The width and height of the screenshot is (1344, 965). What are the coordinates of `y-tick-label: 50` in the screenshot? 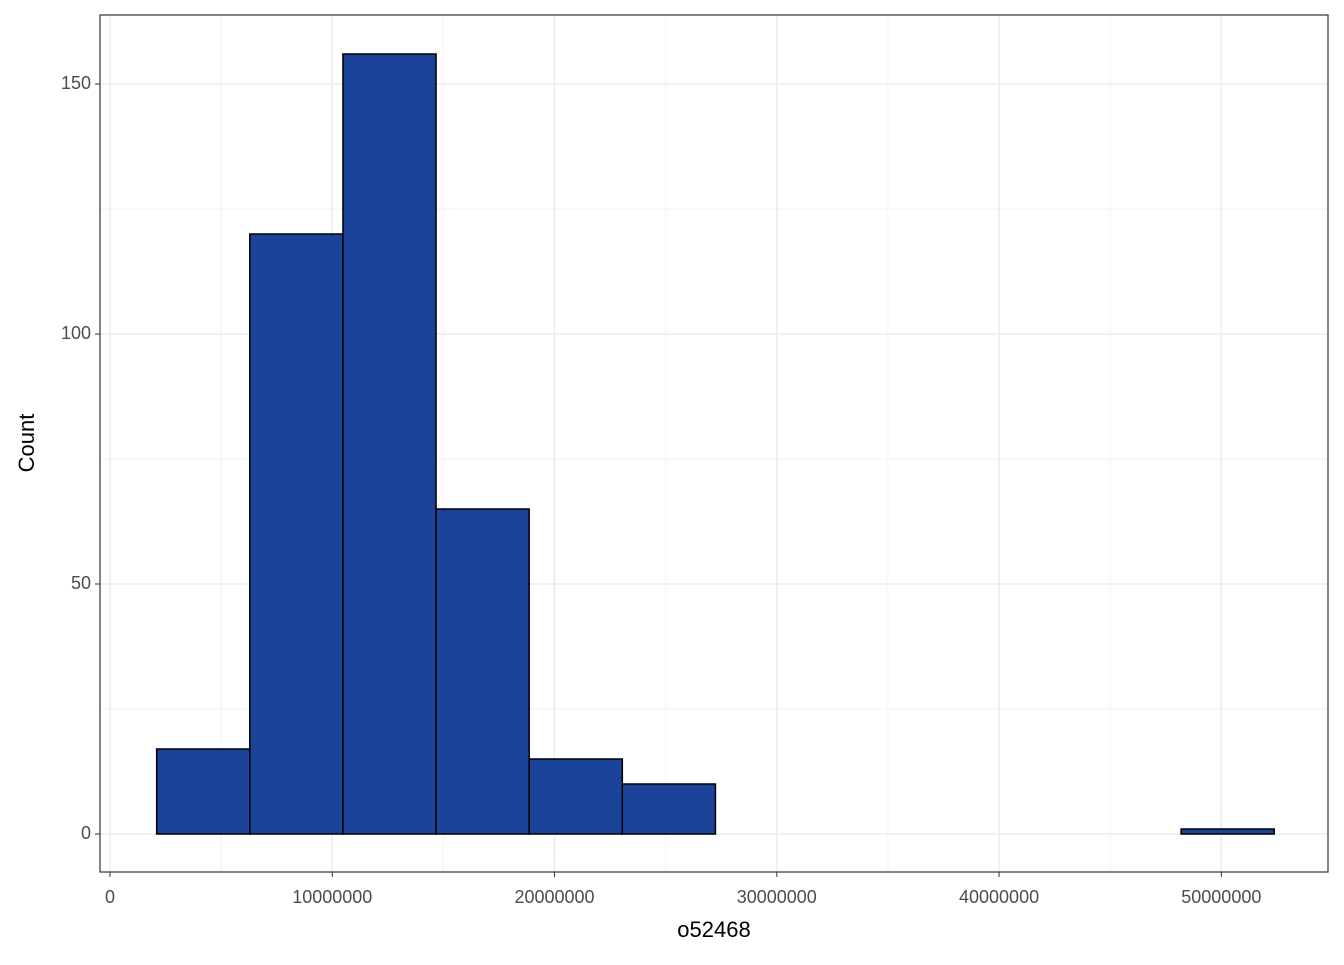 It's located at (81, 583).